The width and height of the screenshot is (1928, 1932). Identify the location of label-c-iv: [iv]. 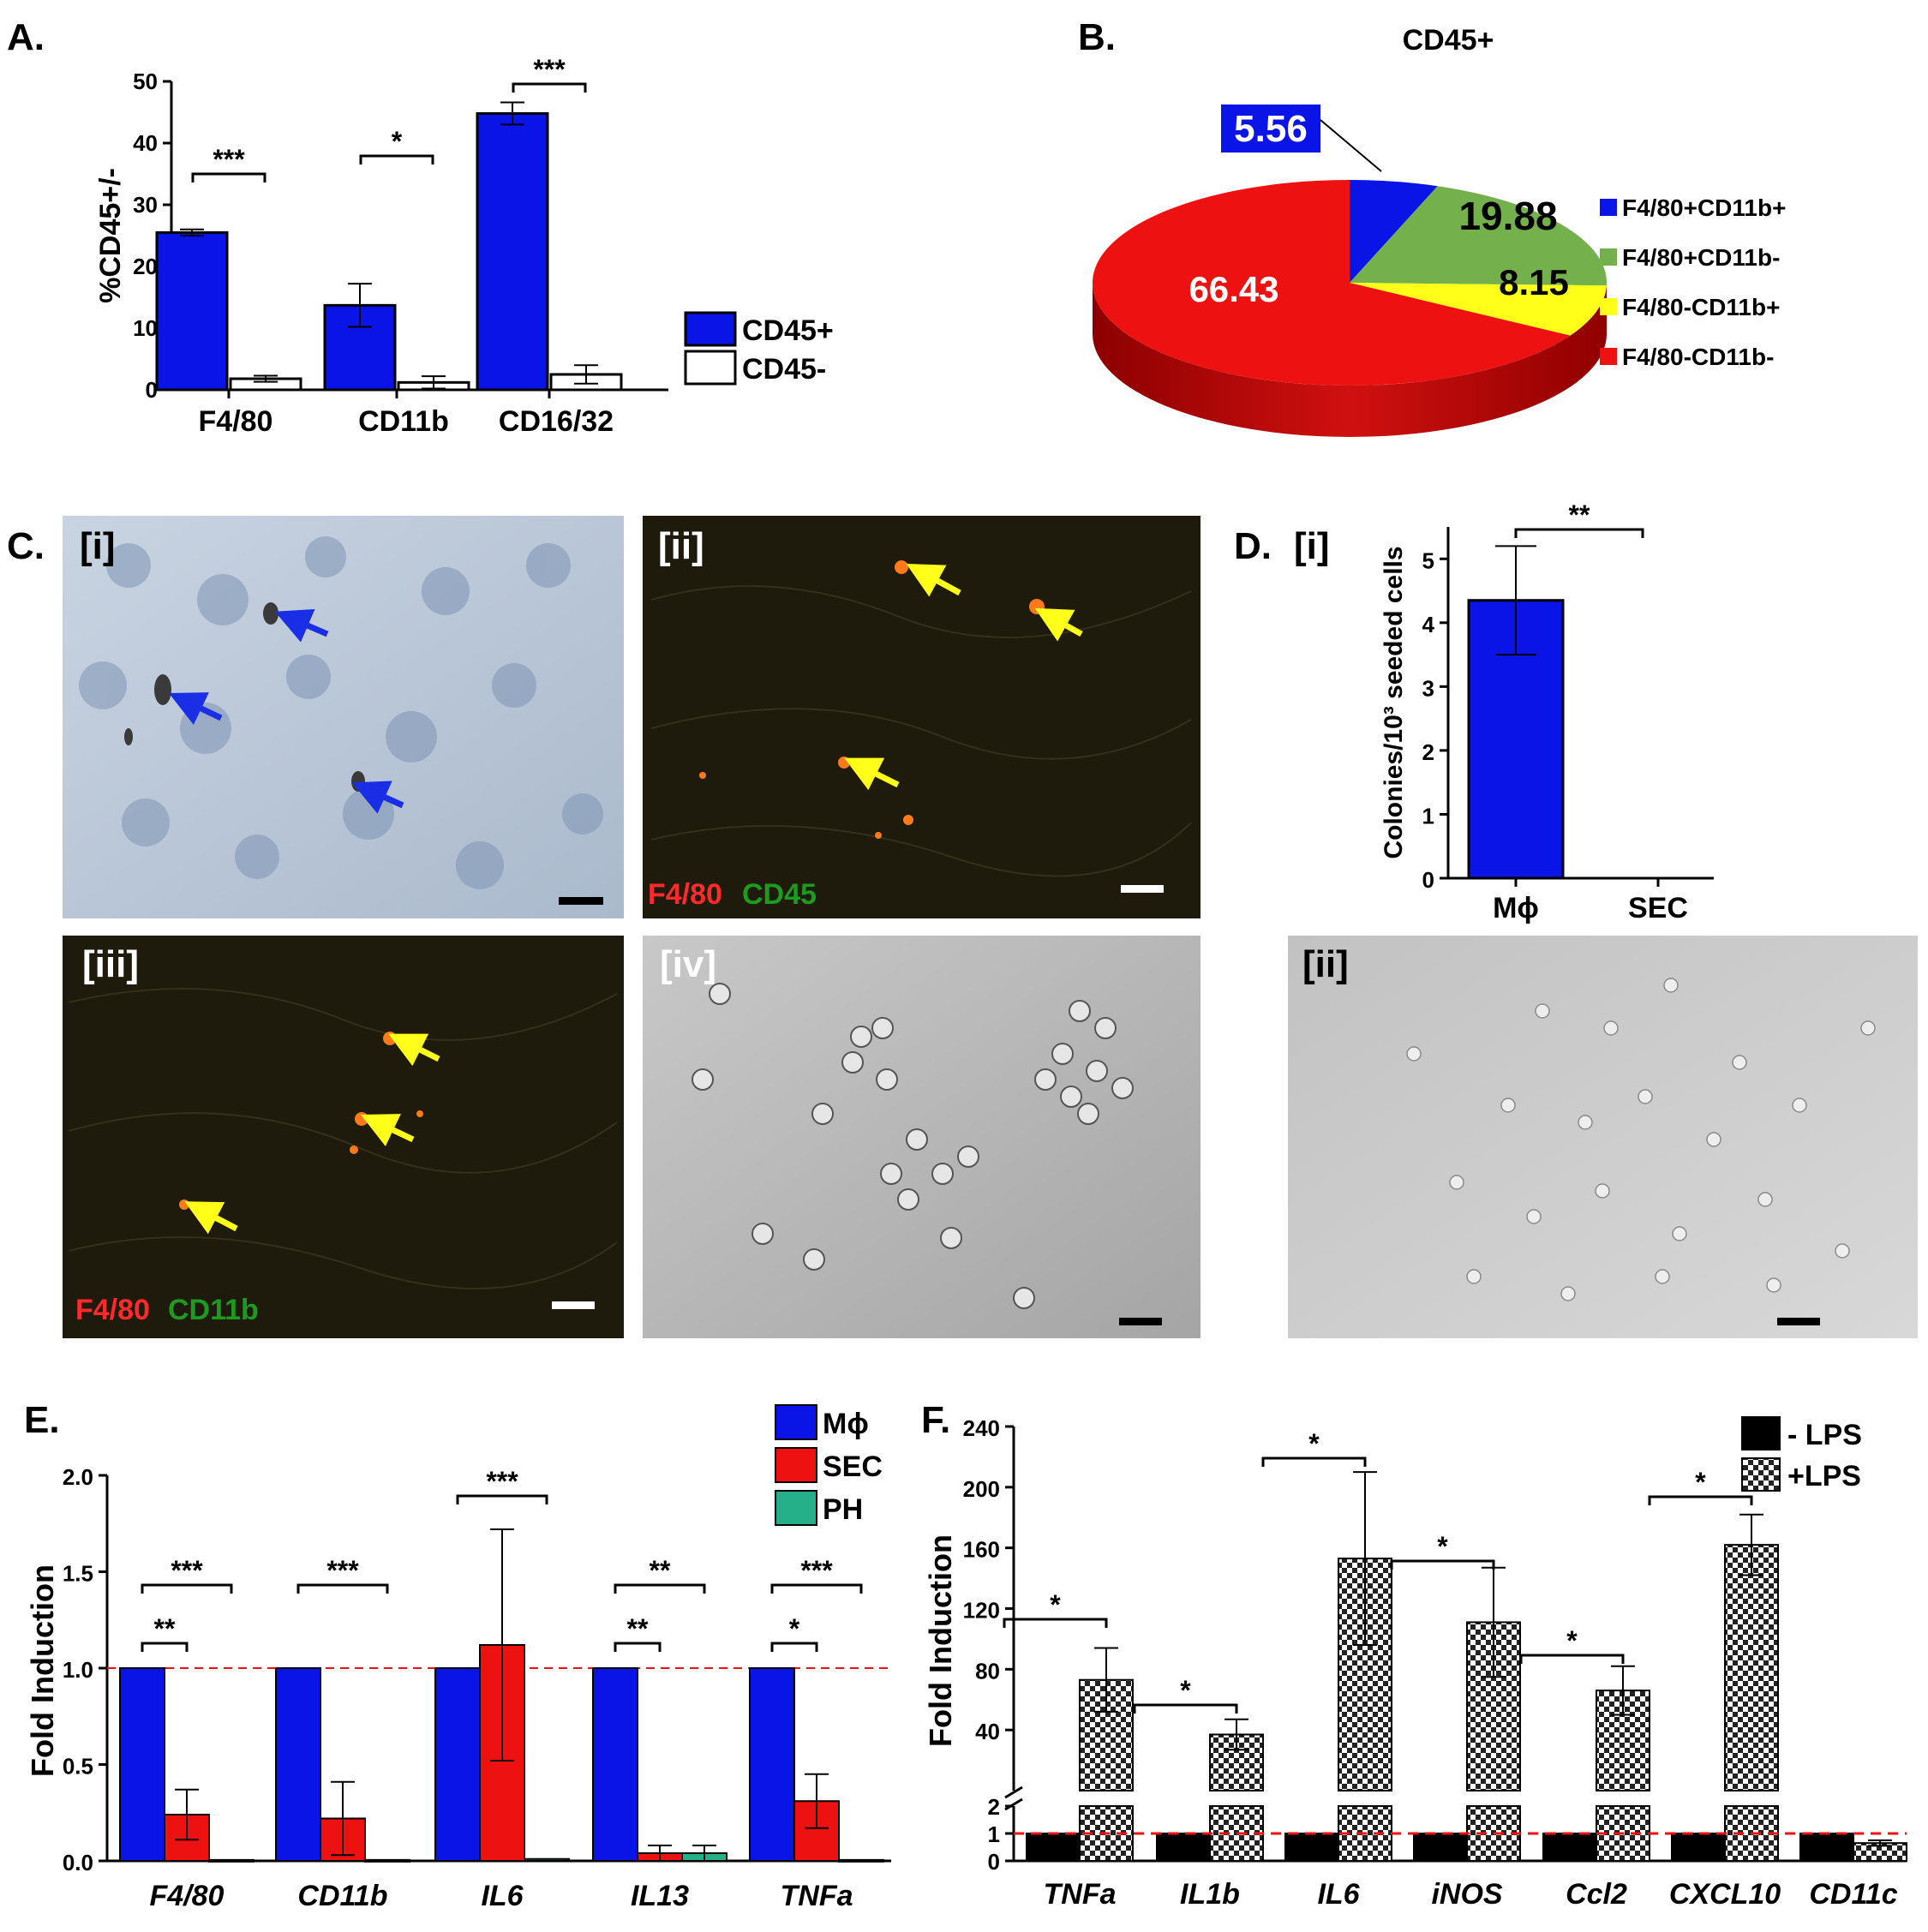
(688, 964).